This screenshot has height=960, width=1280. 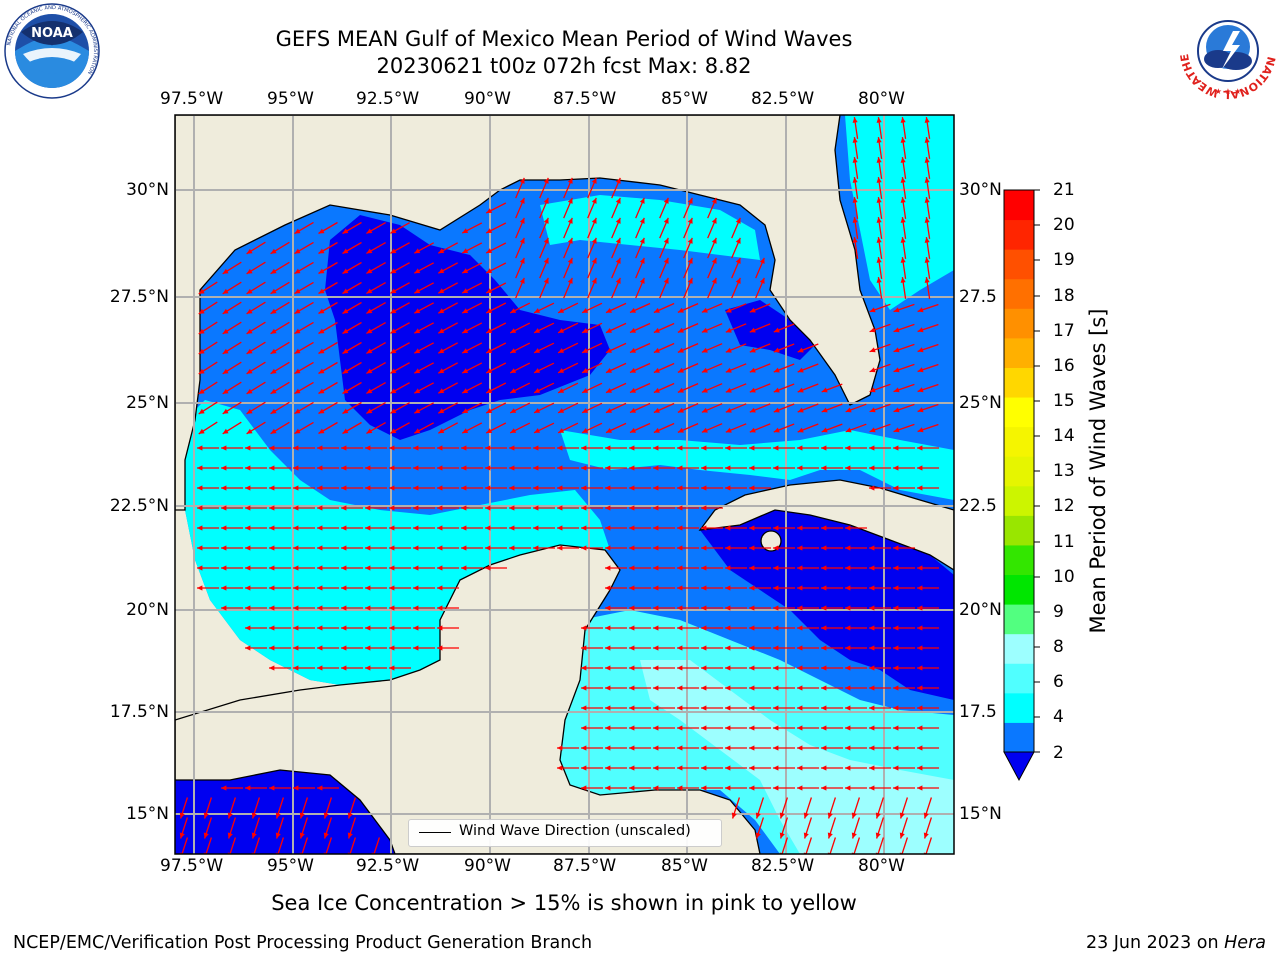 I want to click on legend-line-swatch, so click(x=435, y=832).